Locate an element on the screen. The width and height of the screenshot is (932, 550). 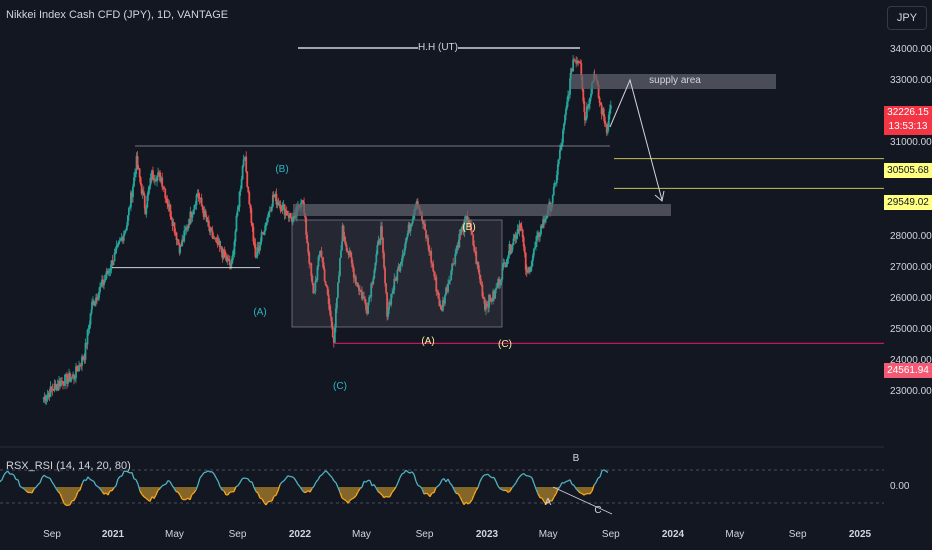
y-tick-label: 27000.00 is located at coordinates (911, 267).